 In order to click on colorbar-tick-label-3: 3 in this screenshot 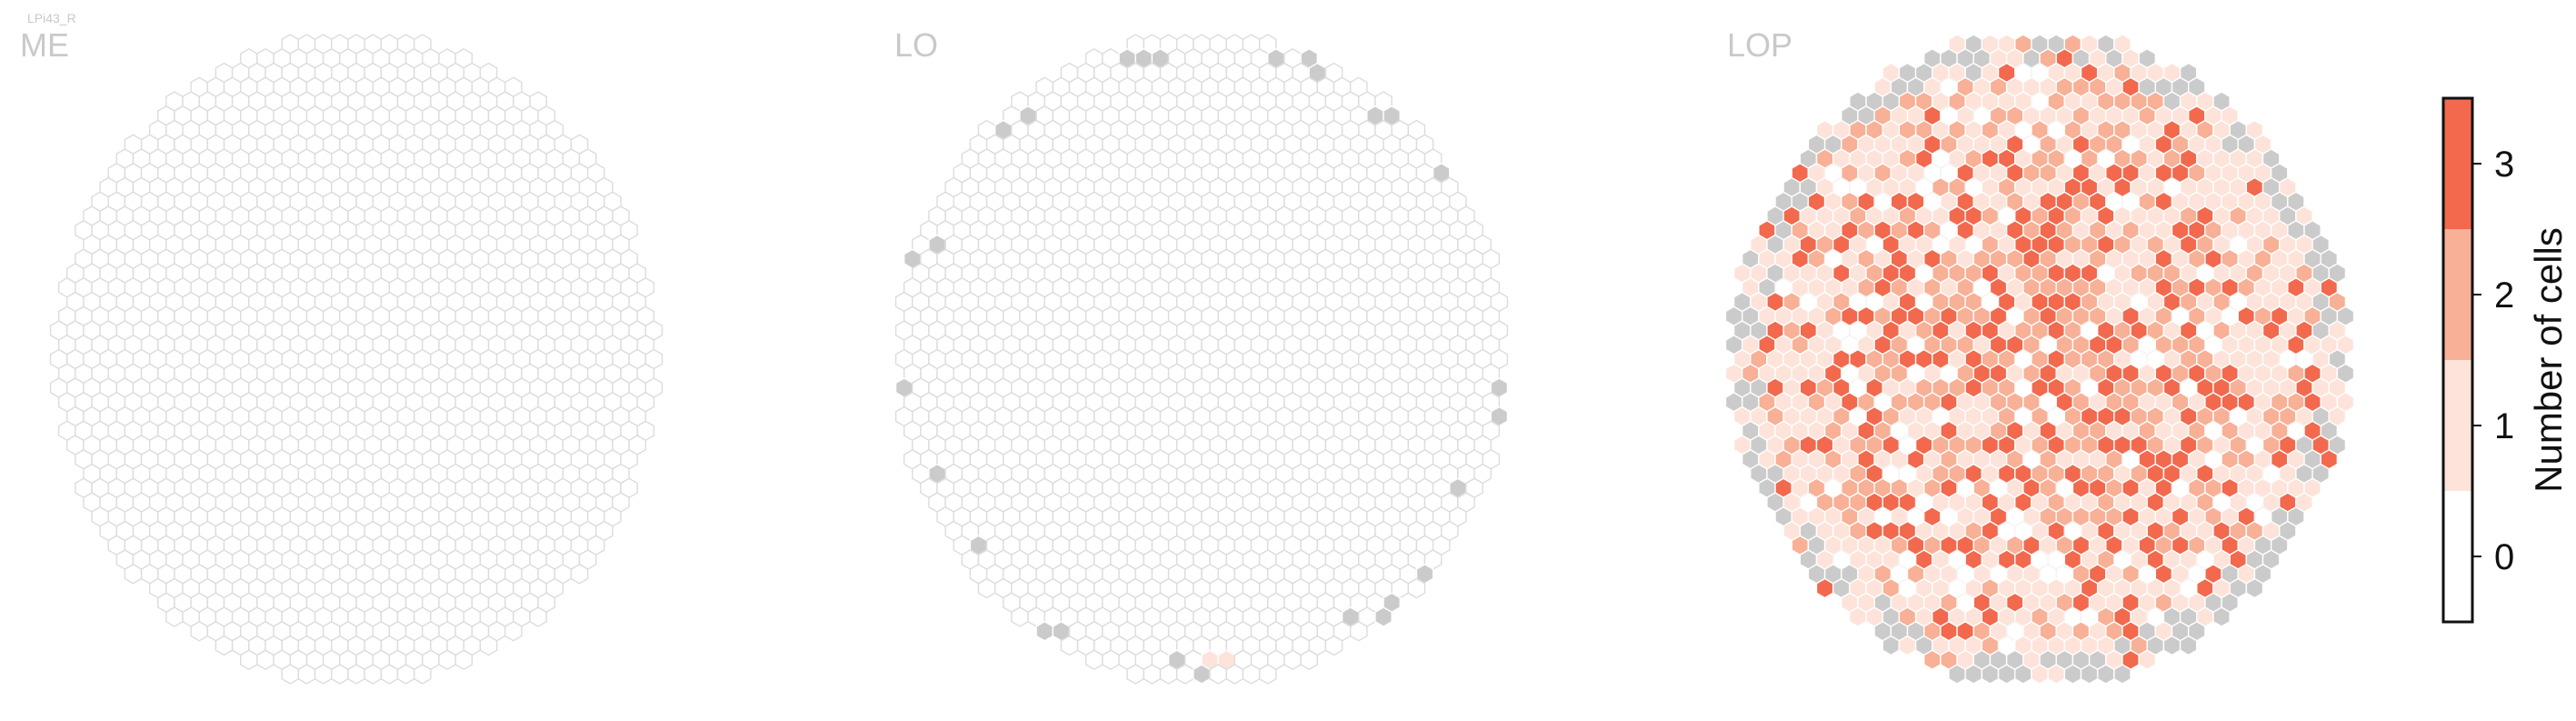, I will do `click(2504, 165)`.